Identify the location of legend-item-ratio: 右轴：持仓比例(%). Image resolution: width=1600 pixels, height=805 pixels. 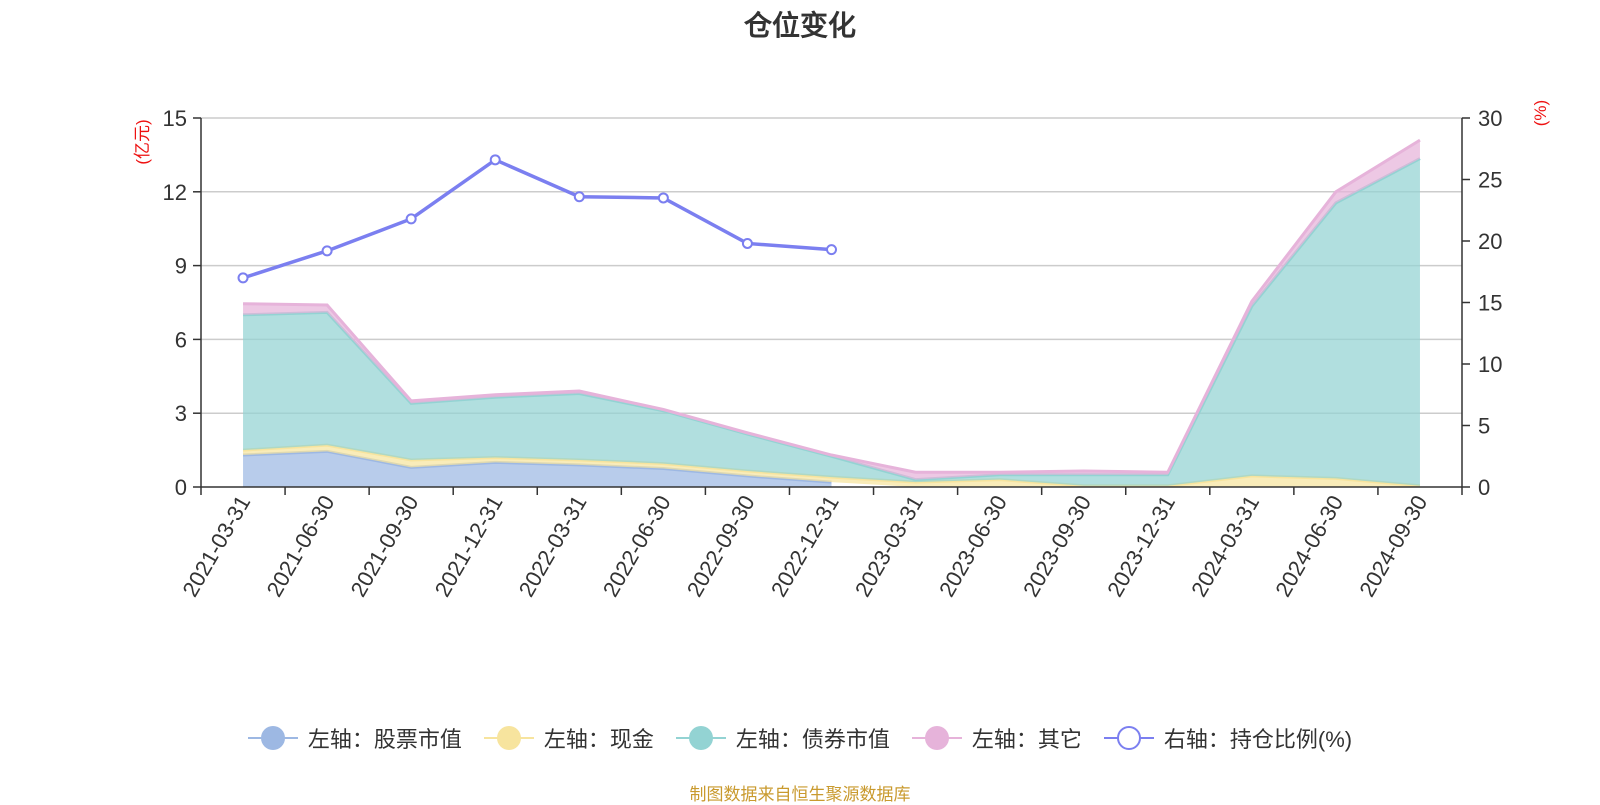
(1228, 738).